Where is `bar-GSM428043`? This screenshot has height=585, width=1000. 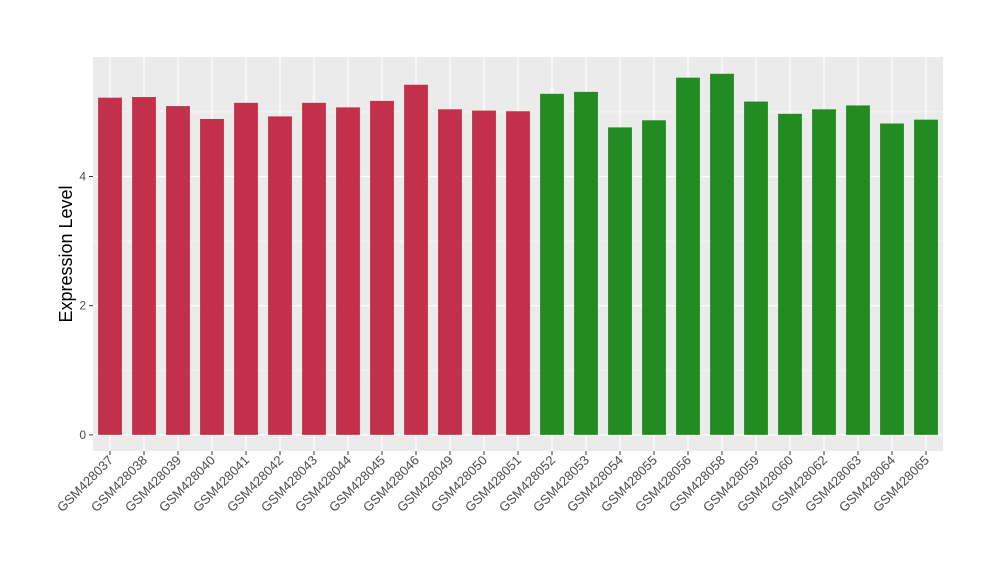 bar-GSM428043 is located at coordinates (314, 268).